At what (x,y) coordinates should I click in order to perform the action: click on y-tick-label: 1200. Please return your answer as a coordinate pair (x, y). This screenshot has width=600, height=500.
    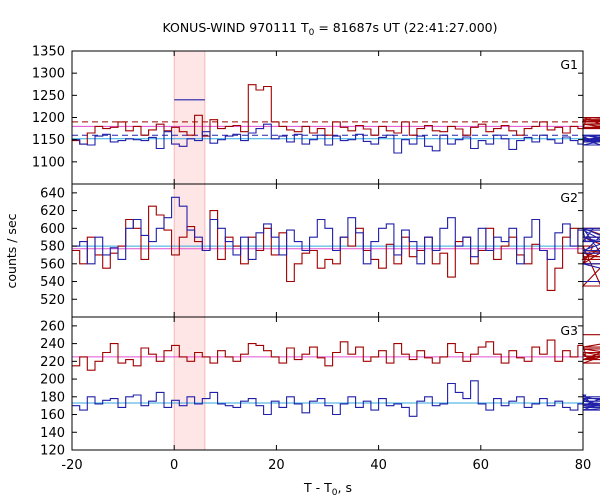
    Looking at the image, I should click on (48, 118).